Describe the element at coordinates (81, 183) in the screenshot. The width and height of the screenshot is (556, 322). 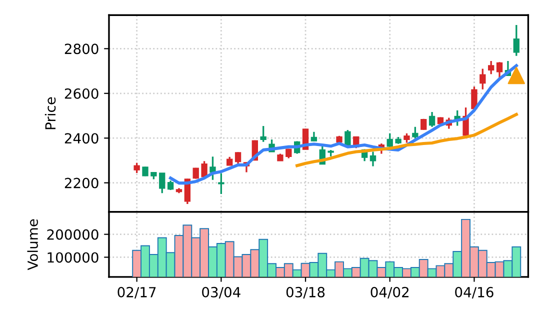
I see `y-tick-label: 2200` at that location.